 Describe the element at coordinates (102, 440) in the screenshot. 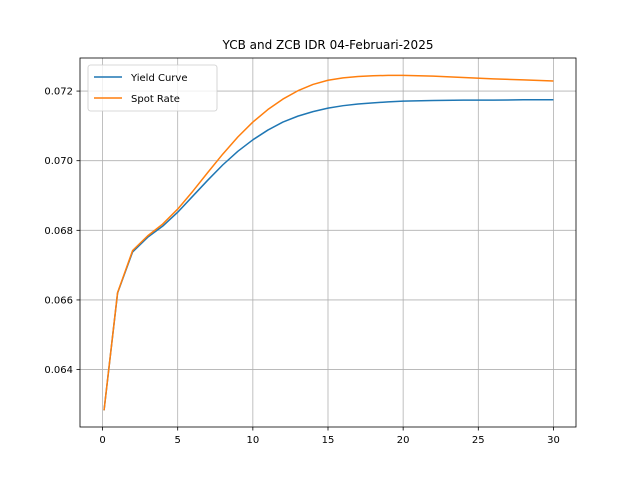

I see `x-tick-label: 0` at that location.